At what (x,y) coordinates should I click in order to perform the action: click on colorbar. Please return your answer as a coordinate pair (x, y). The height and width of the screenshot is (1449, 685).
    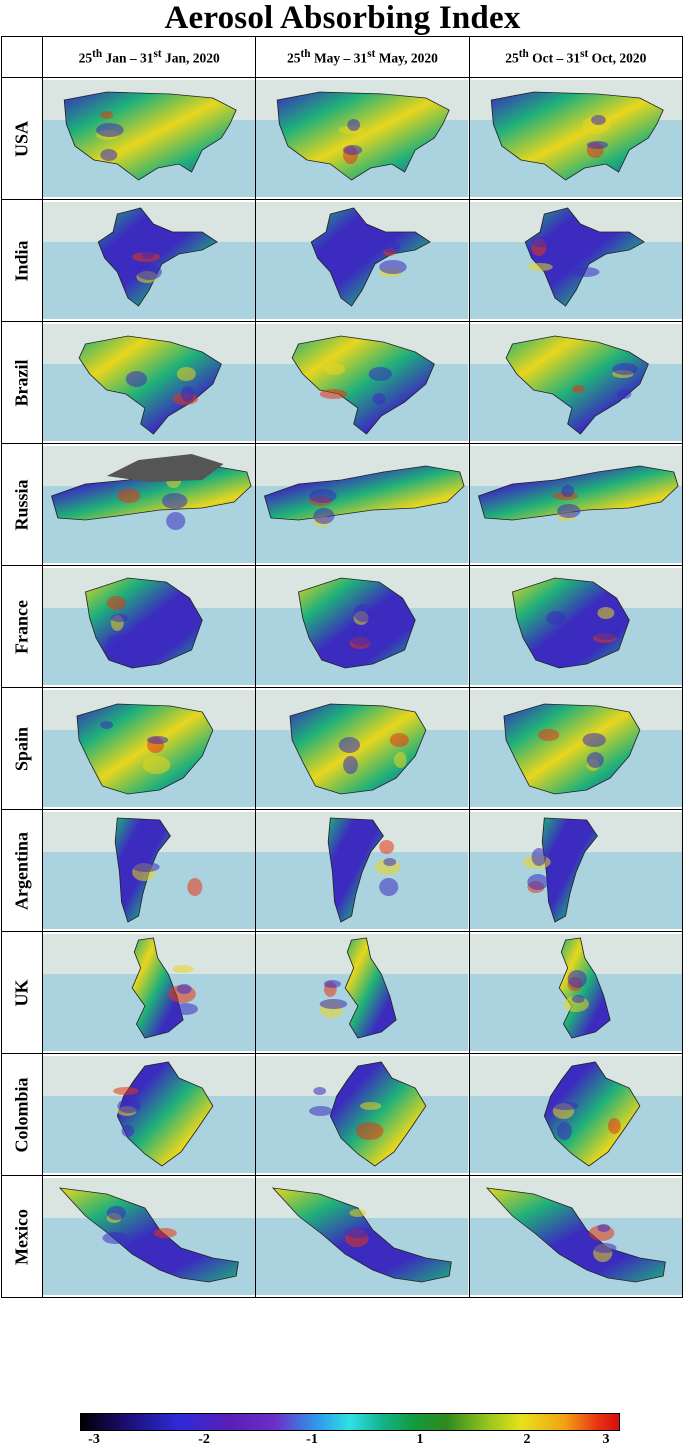
    Looking at the image, I should click on (350, 1422).